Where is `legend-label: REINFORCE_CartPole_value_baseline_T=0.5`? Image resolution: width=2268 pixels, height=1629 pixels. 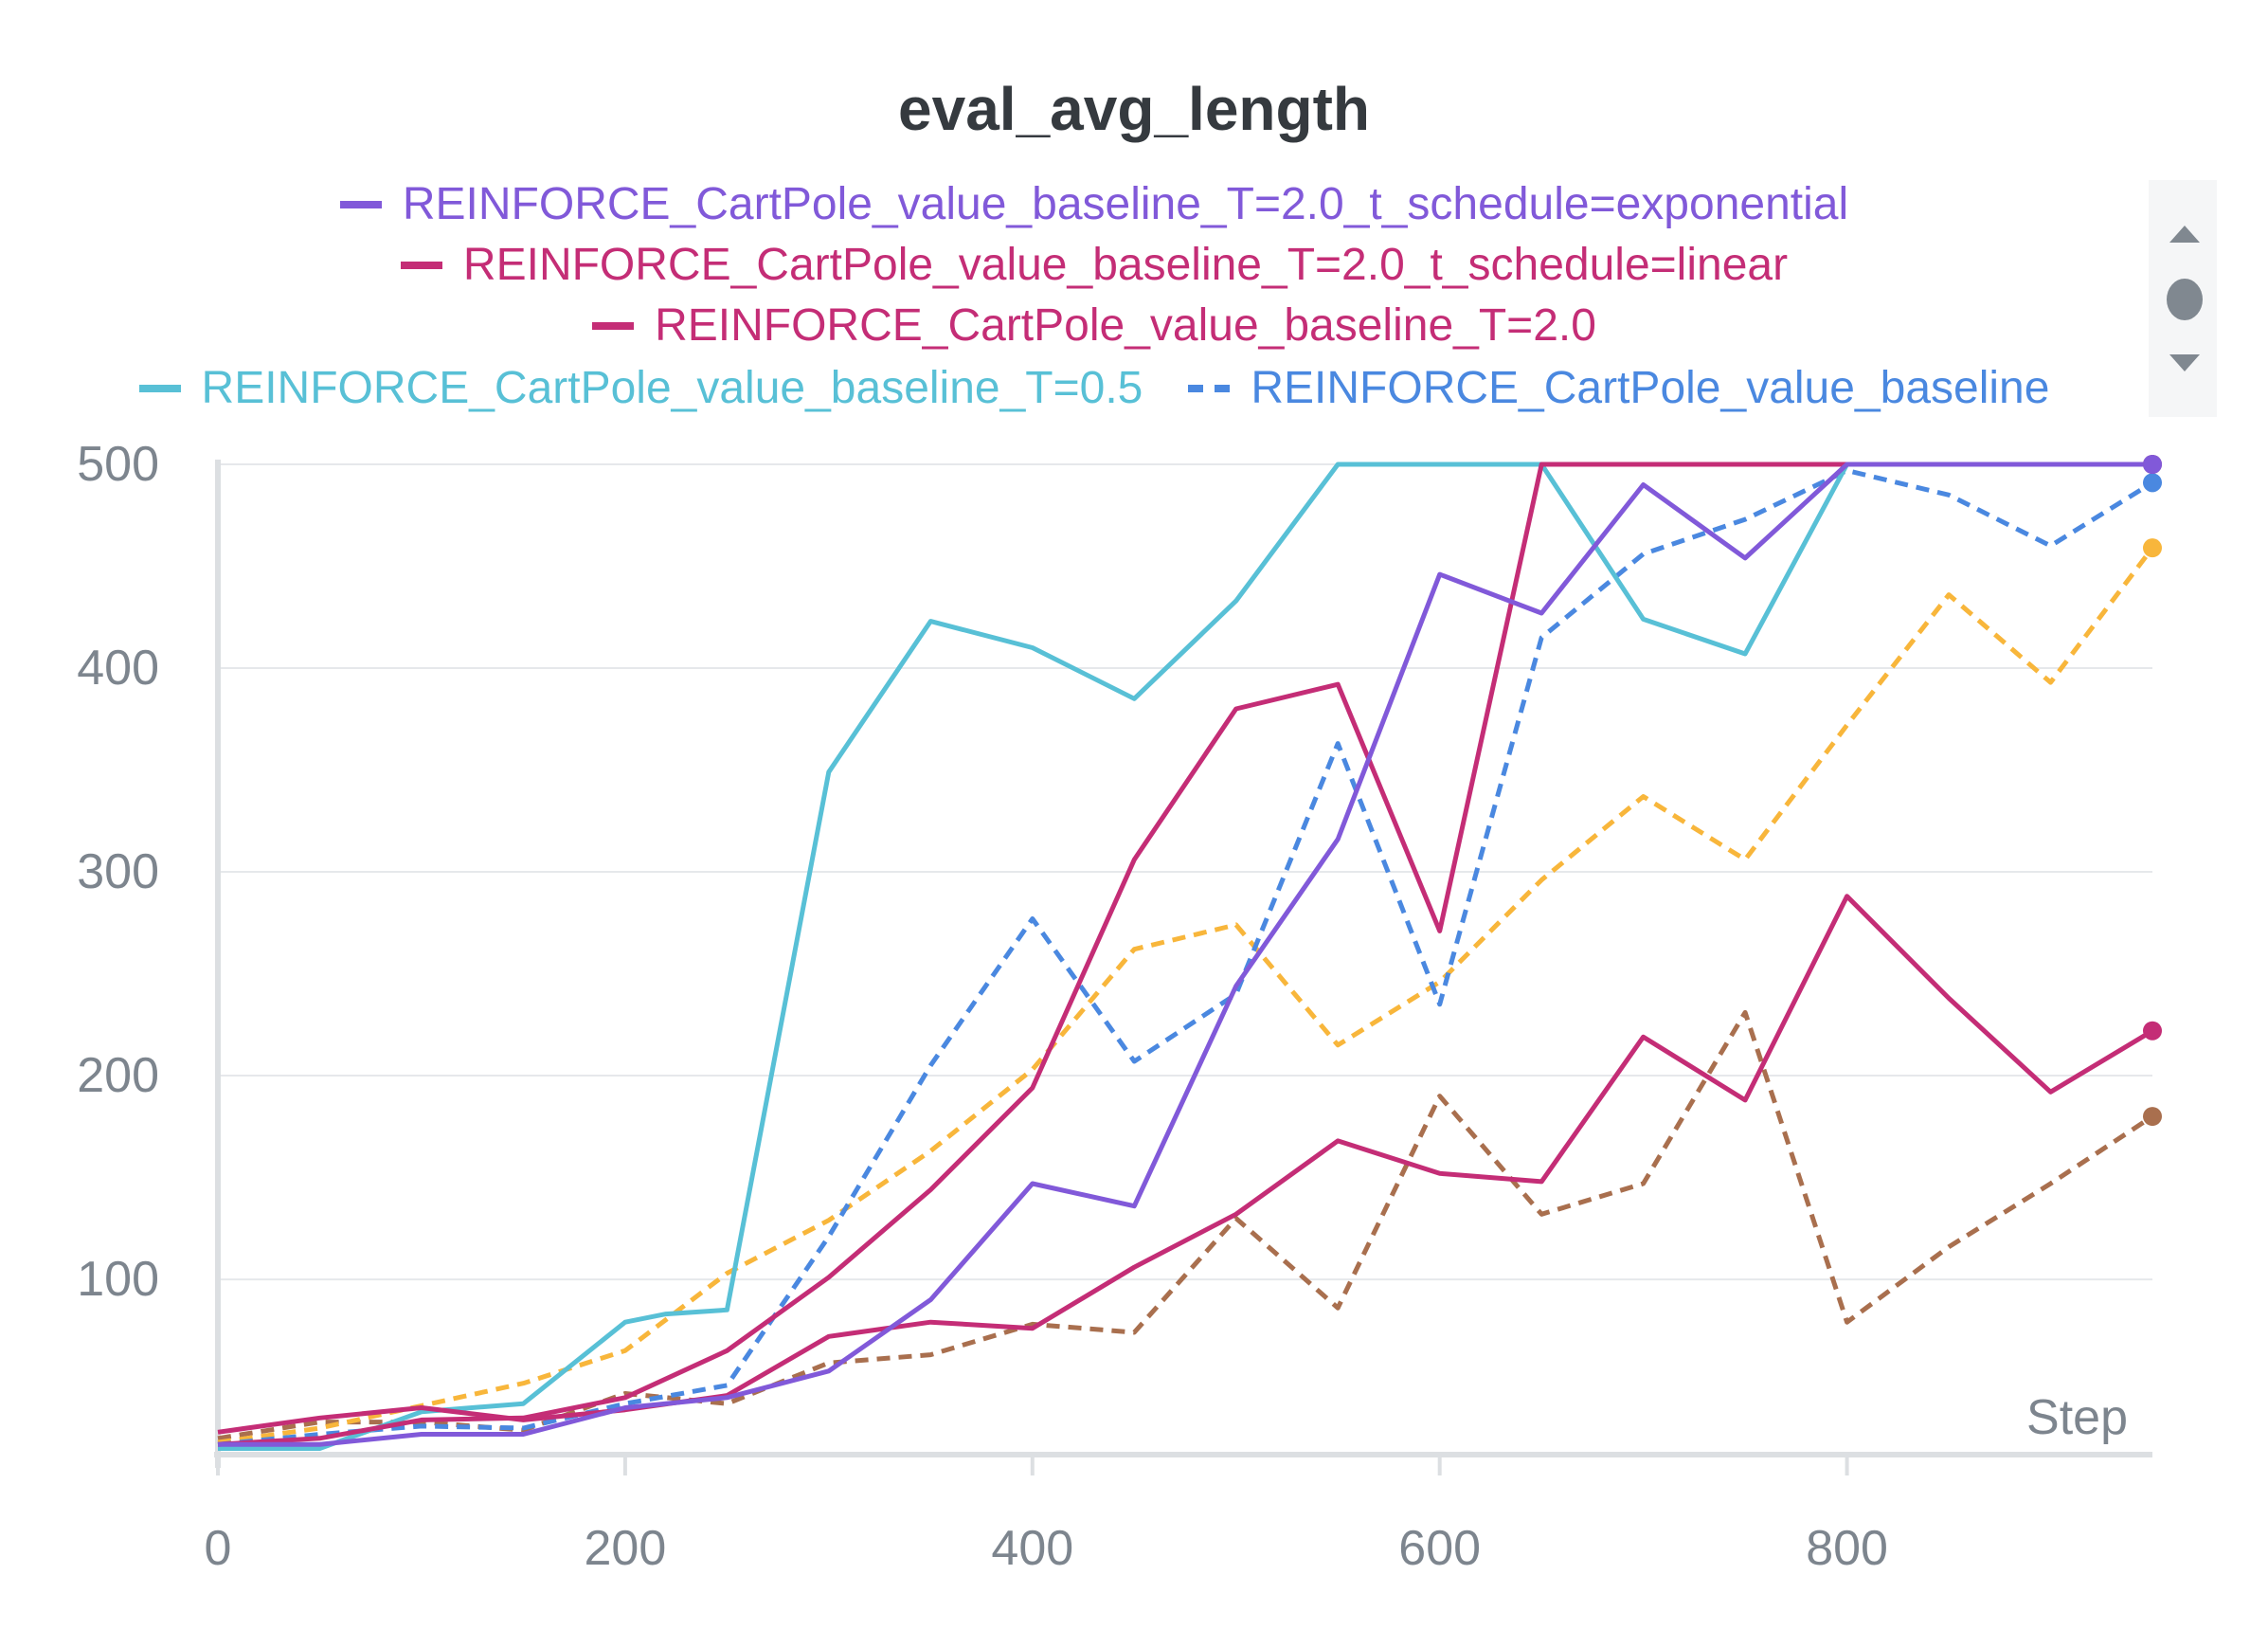 legend-label: REINFORCE_CartPole_value_baseline_T=0.5 is located at coordinates (672, 388).